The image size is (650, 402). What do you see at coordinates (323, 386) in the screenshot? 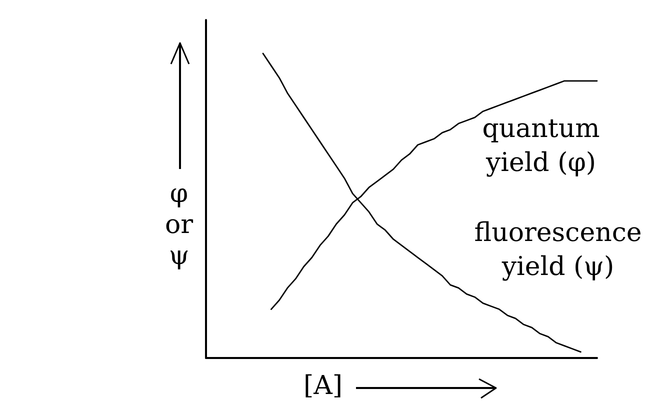
I see `x-axis-title: [A]` at bounding box center [323, 386].